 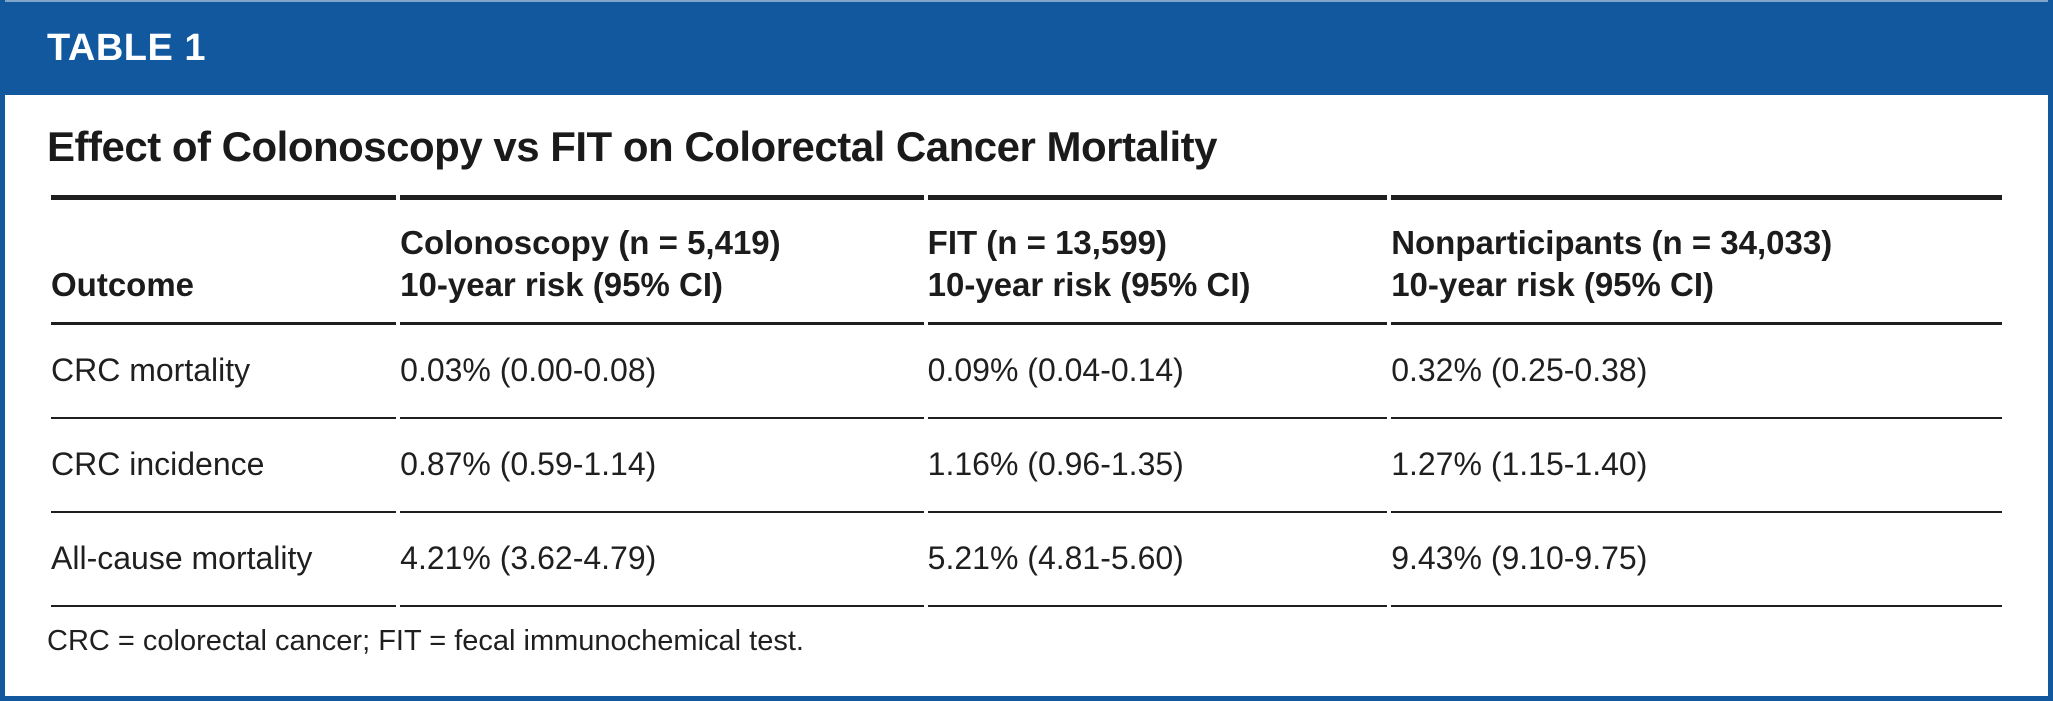 I want to click on cell-outcome: All-cause mortality, so click(x=224, y=560).